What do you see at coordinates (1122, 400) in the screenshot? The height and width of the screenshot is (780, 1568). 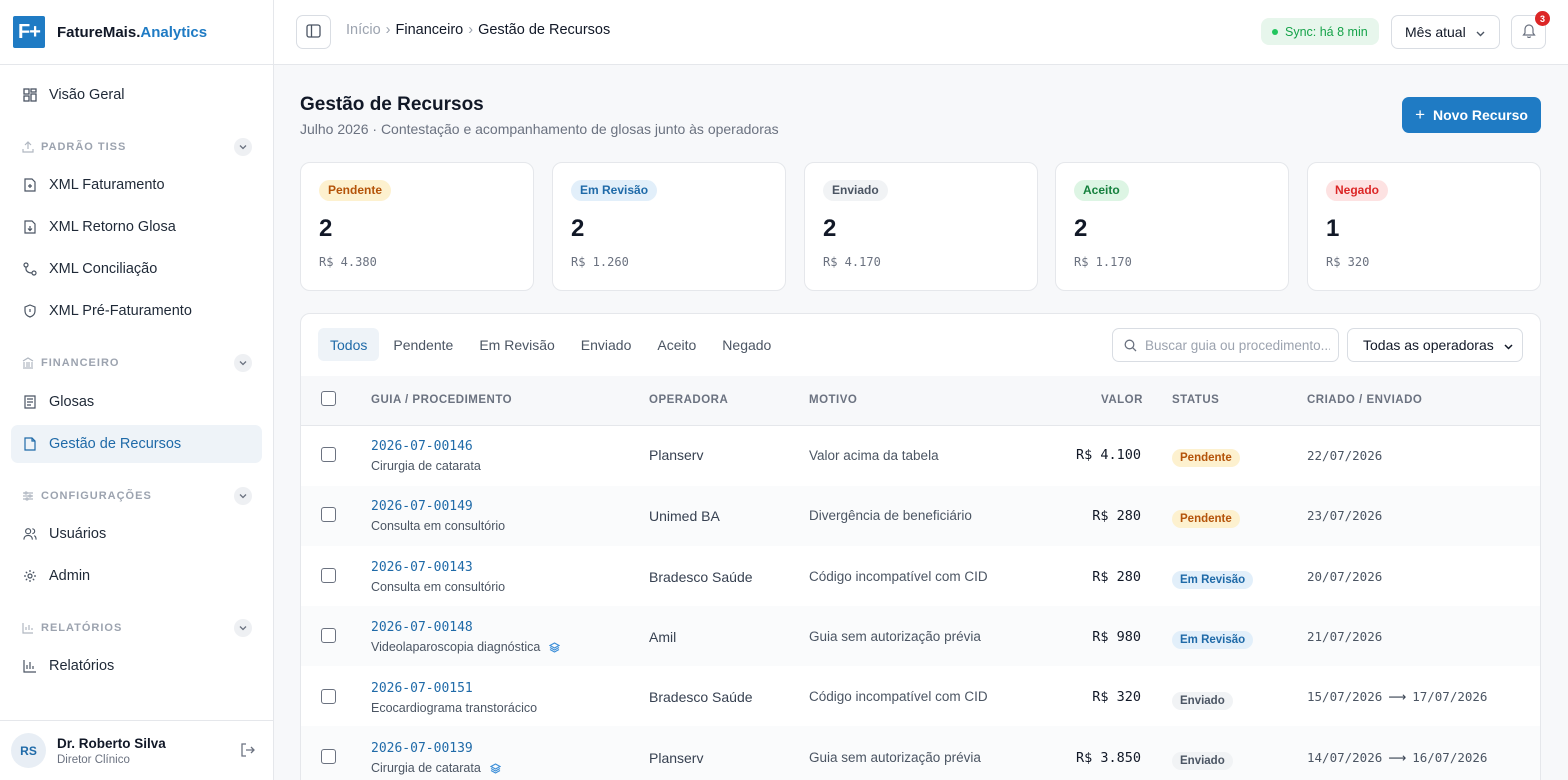 I see `column-header-valor: VALOR` at bounding box center [1122, 400].